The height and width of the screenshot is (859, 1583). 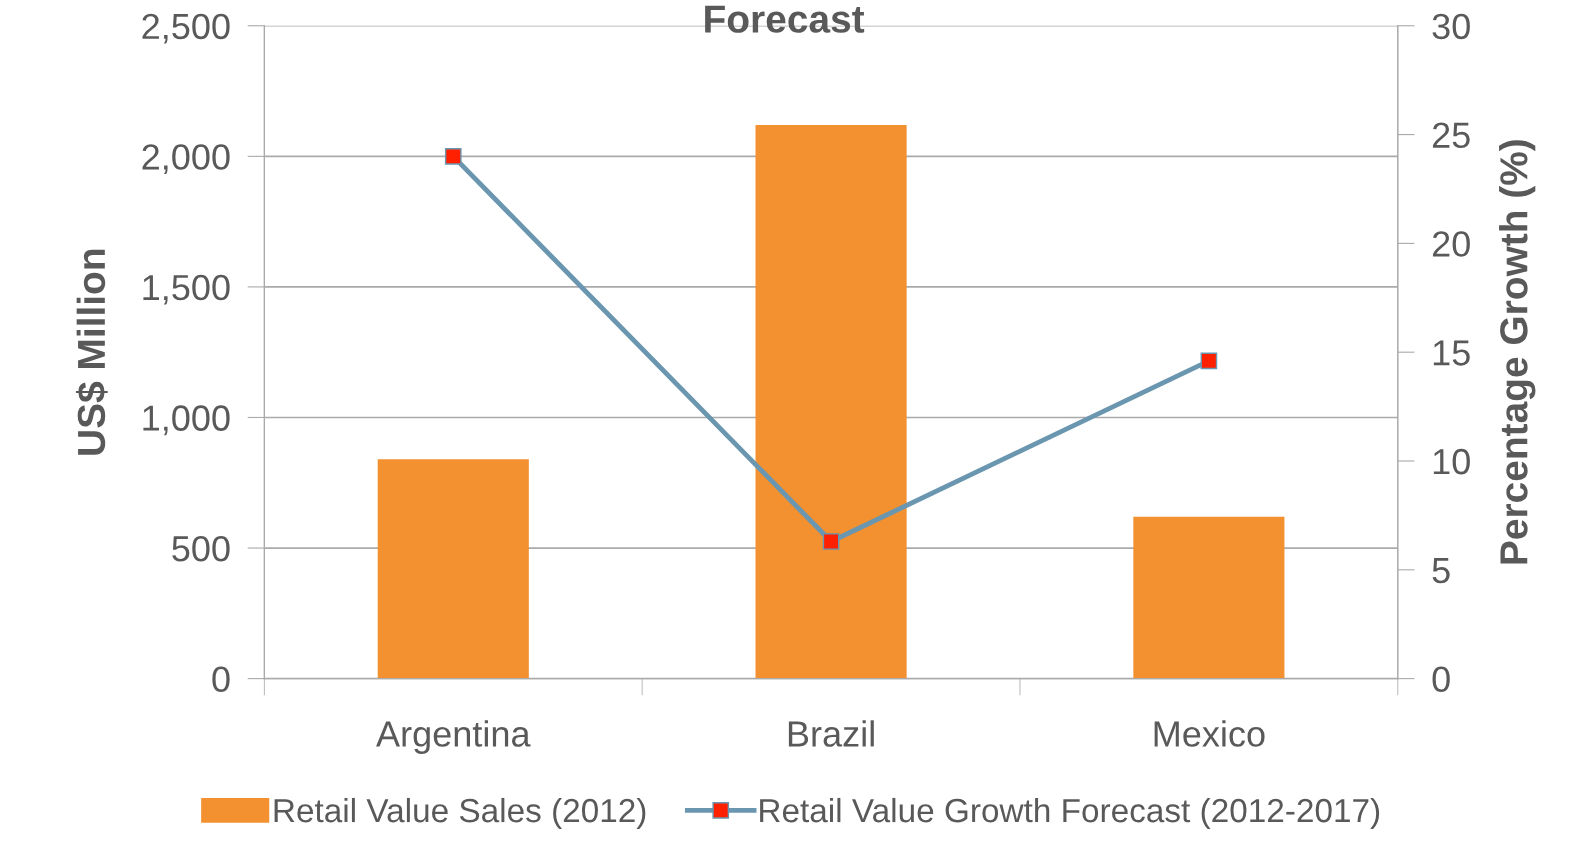 I want to click on x-tick-label: Brazil, so click(x=831, y=733).